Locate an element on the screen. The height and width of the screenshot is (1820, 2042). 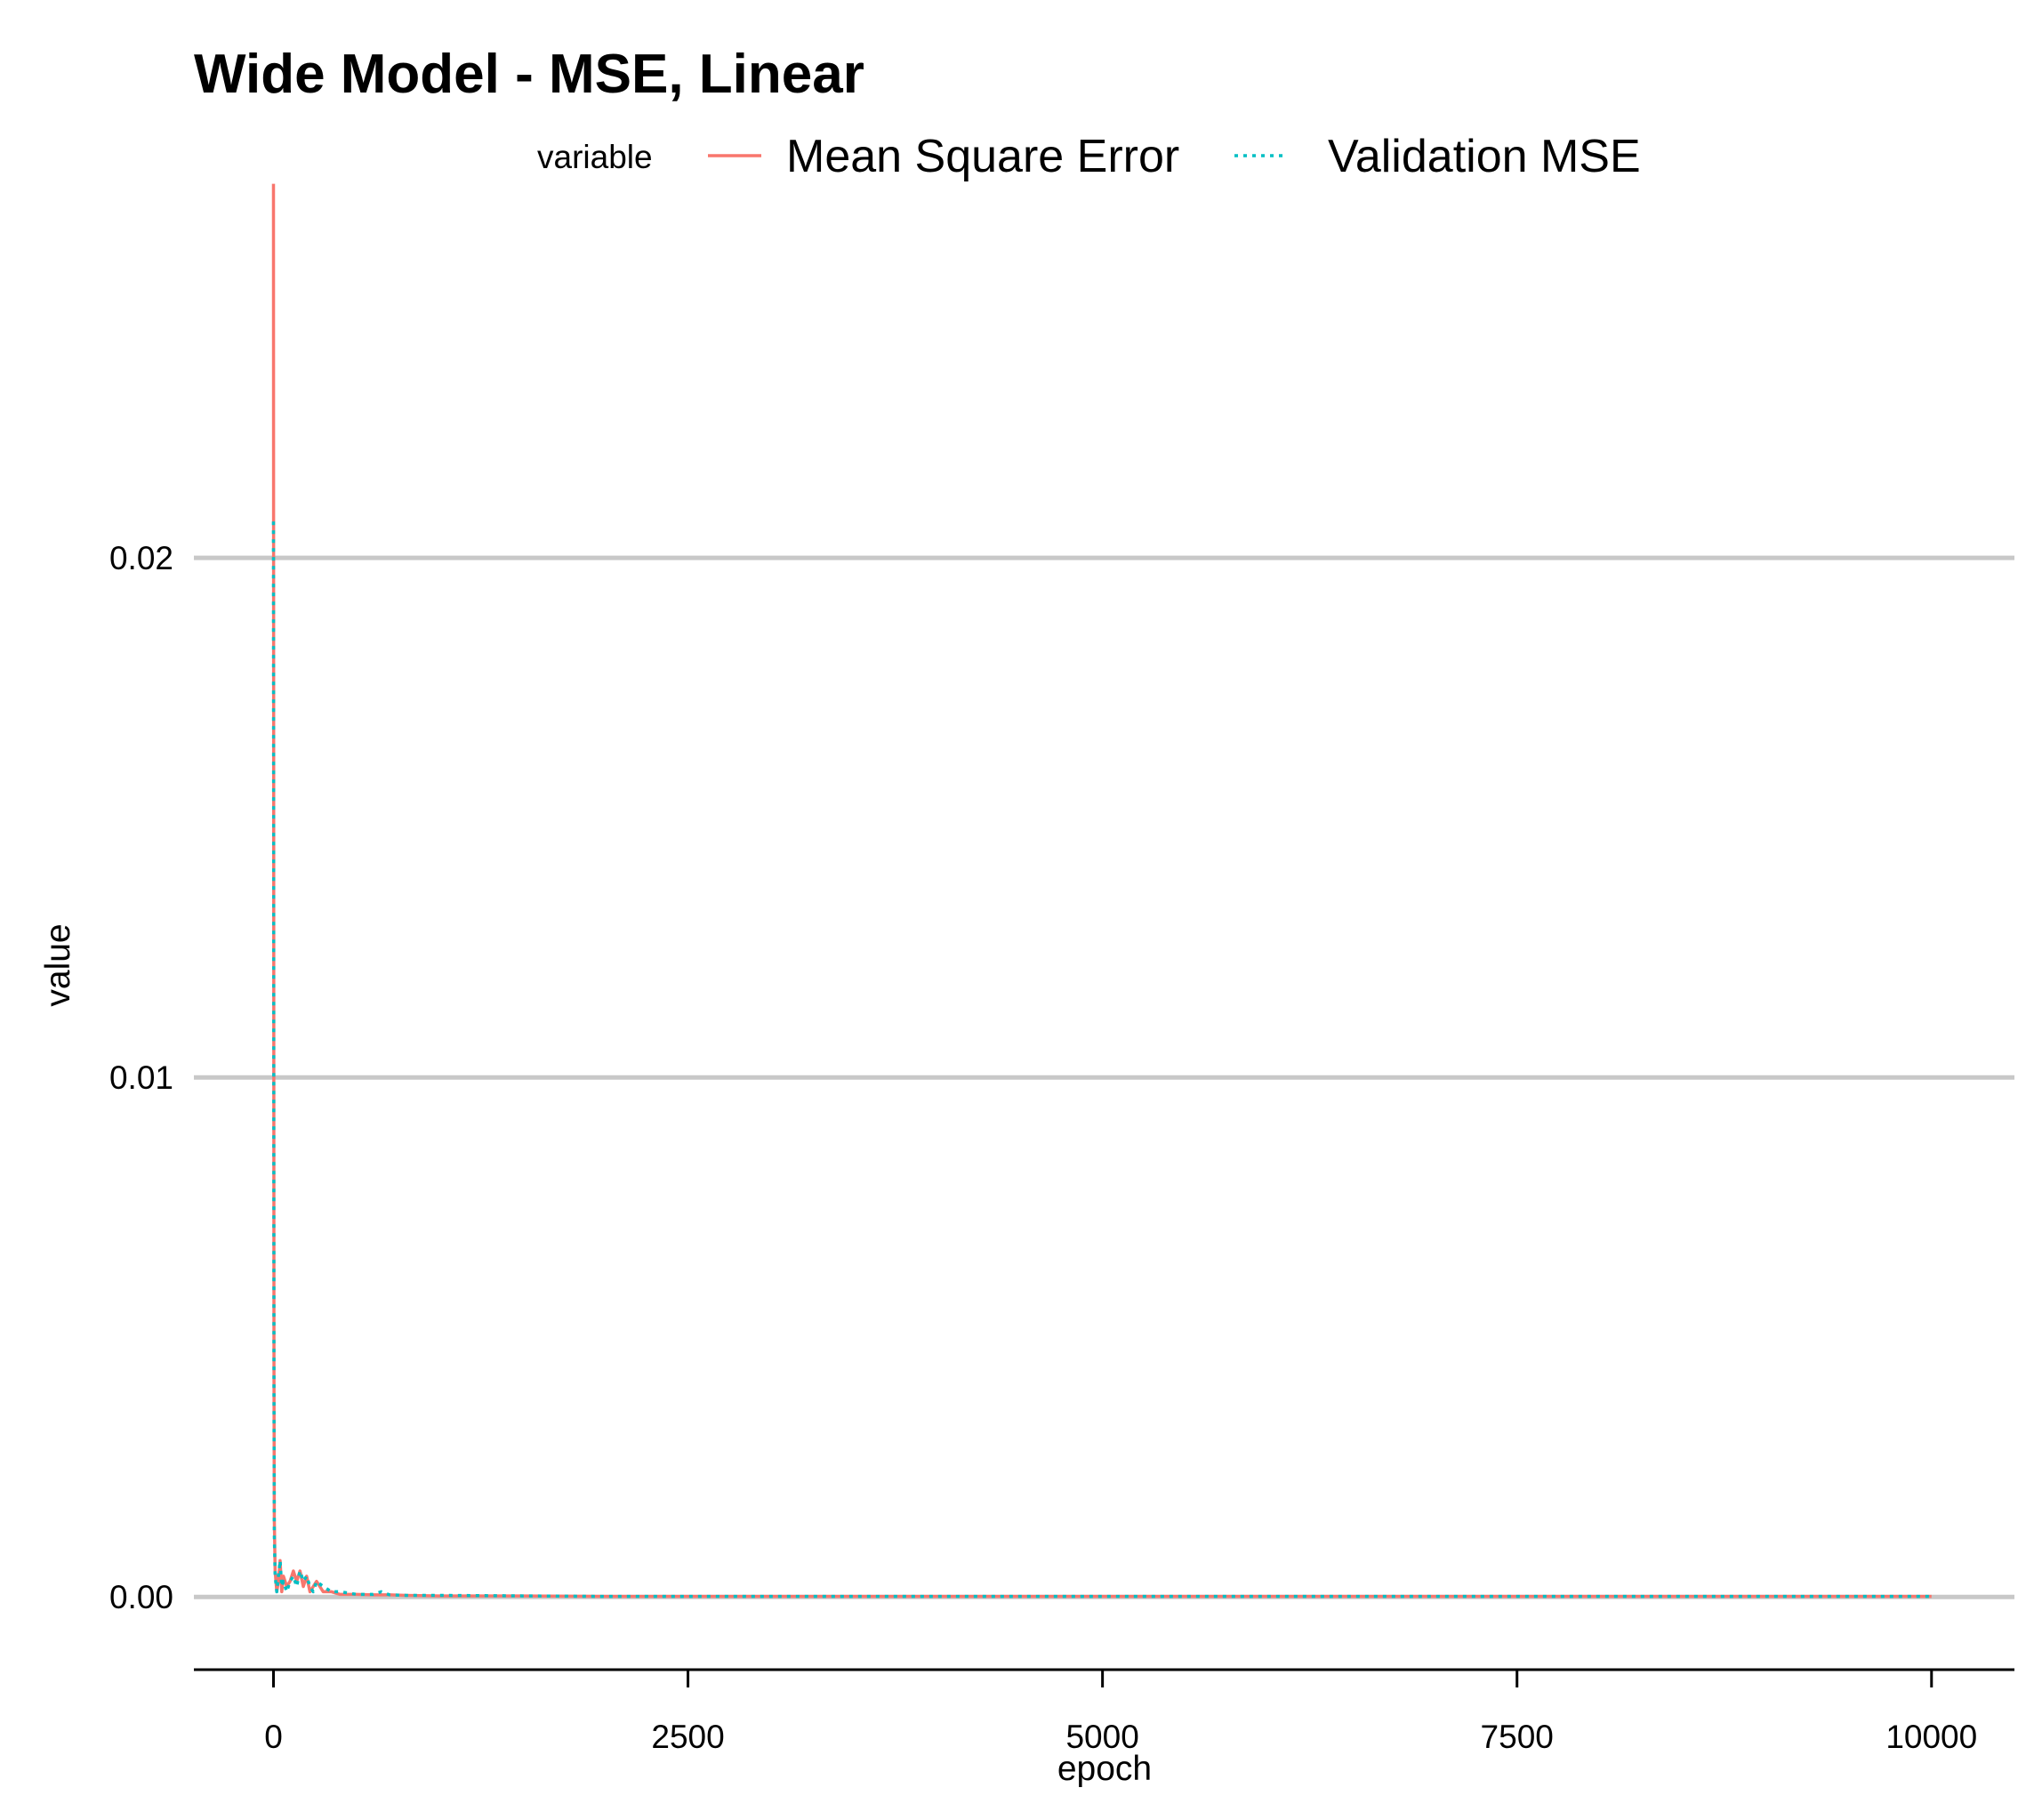
x-axis: 0 2500 5000 7500 10000 is located at coordinates (1104, 1711).